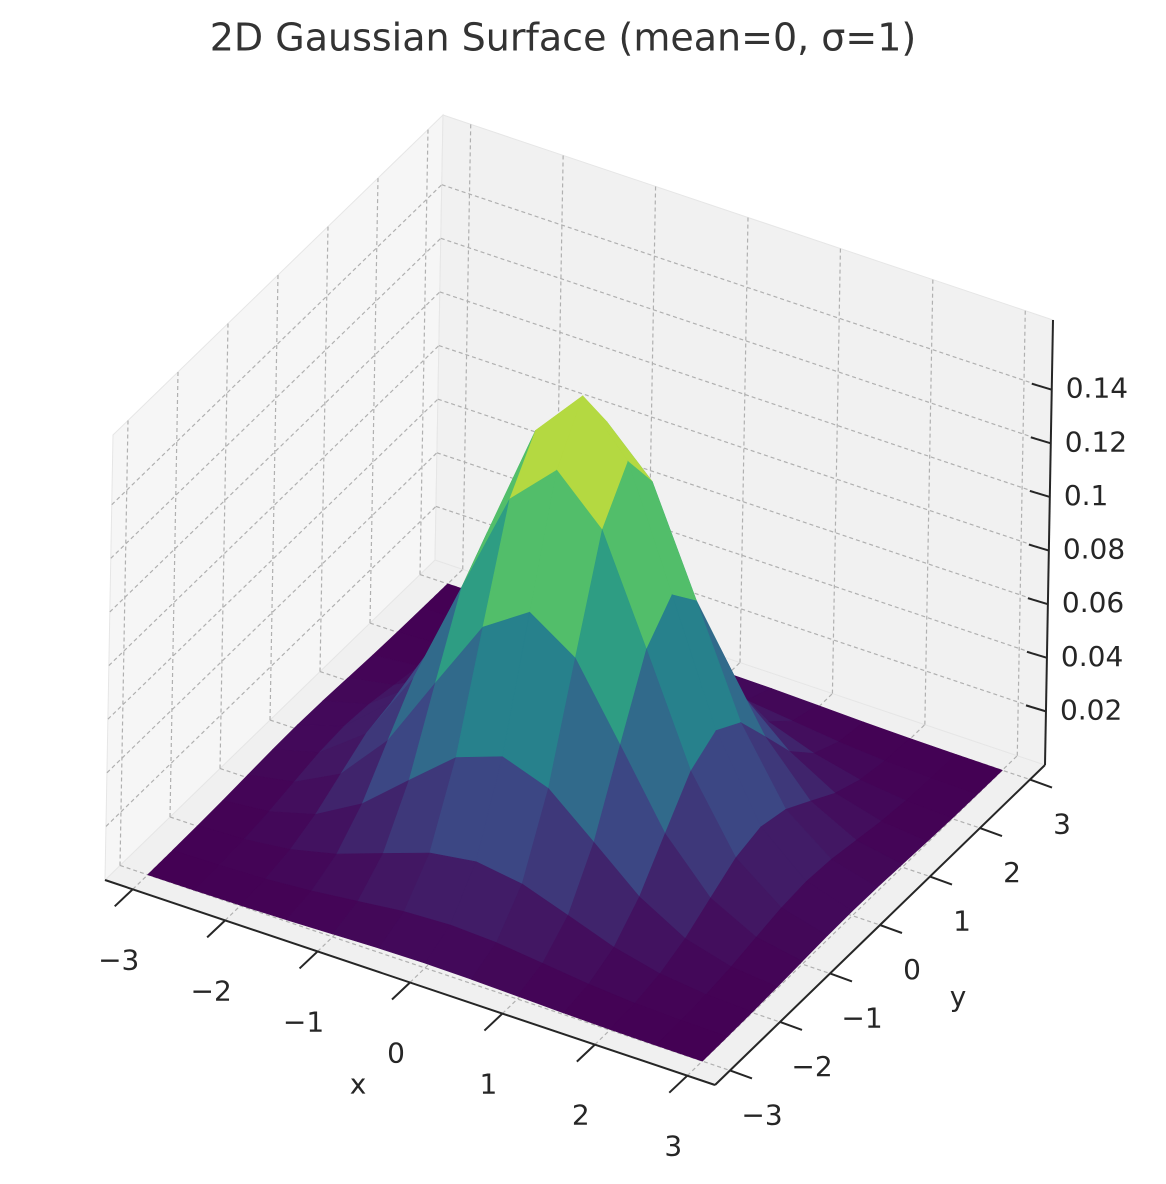 This screenshot has height=1184, width=1166. I want to click on y-tick-label: 0, so click(912, 969).